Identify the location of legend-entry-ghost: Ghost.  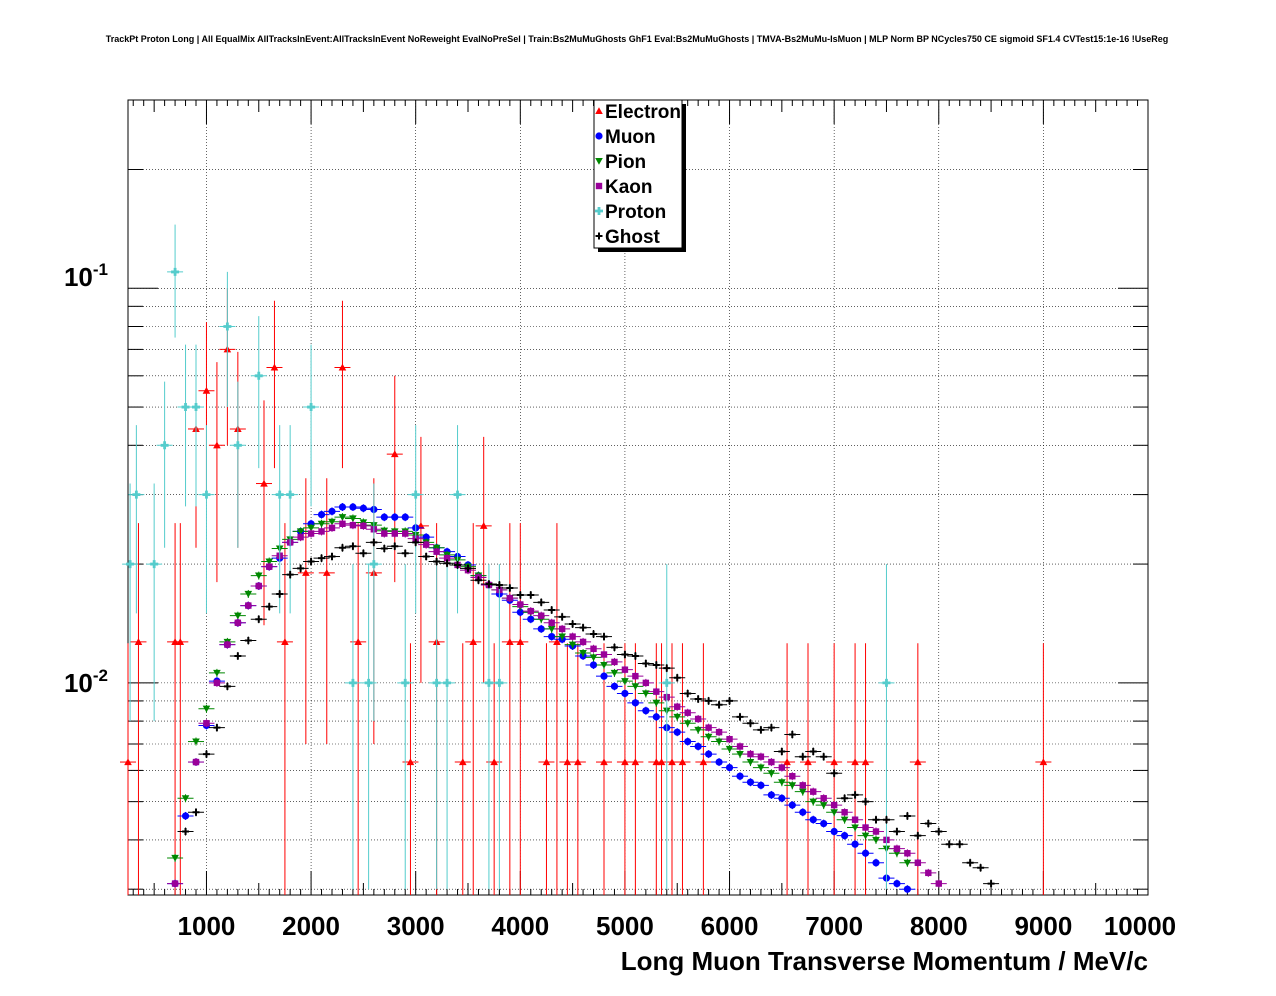
(628, 237).